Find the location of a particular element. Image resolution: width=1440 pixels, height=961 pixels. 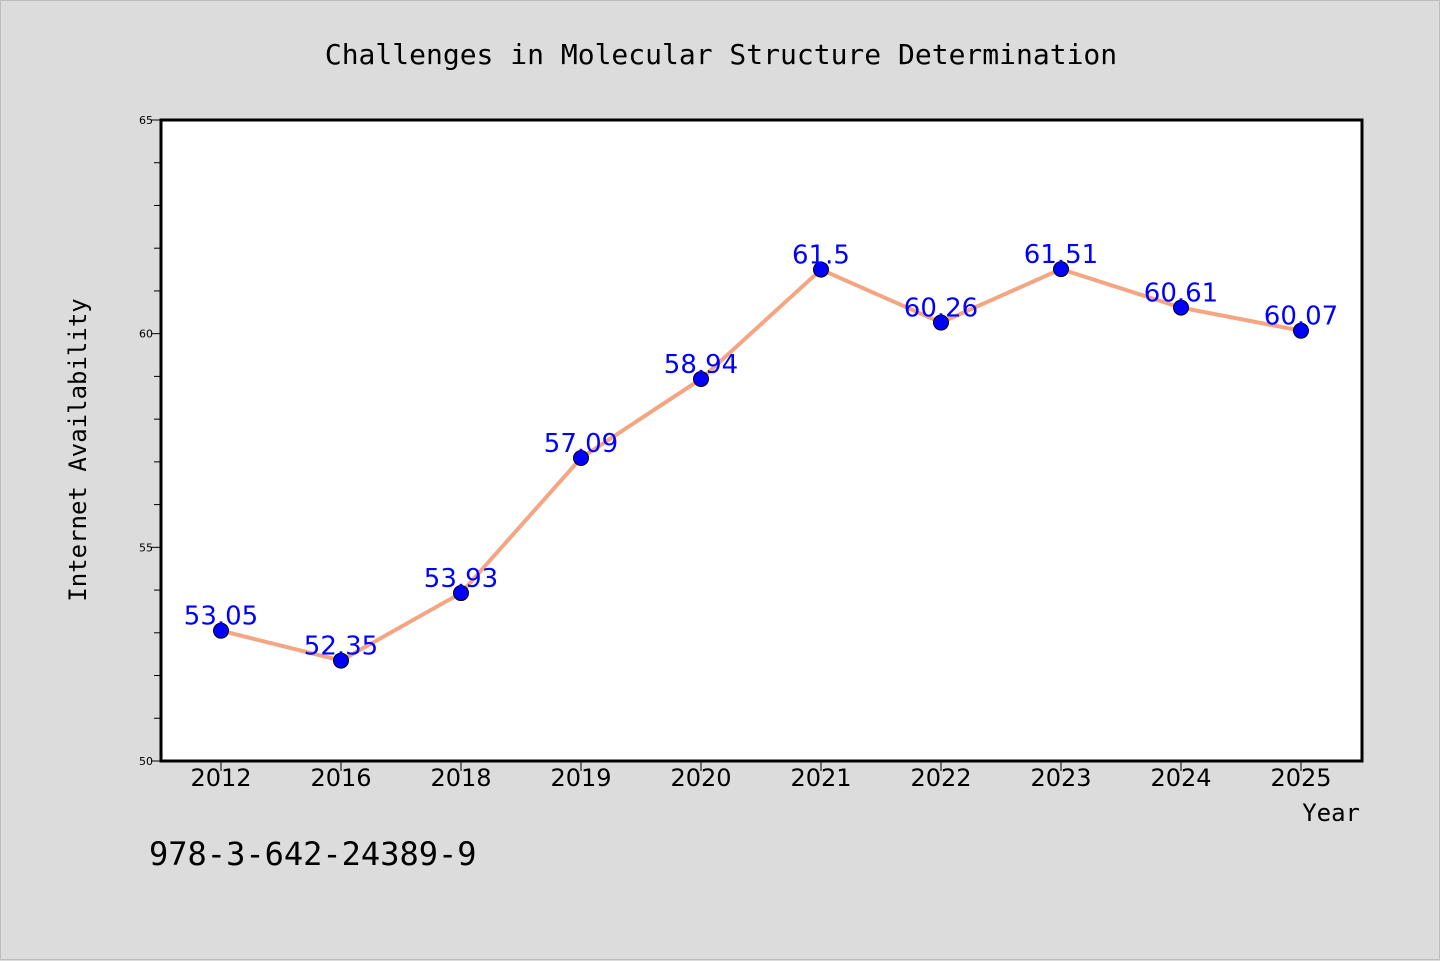

y-axis: 50 55 60 65 is located at coordinates (150, 441).